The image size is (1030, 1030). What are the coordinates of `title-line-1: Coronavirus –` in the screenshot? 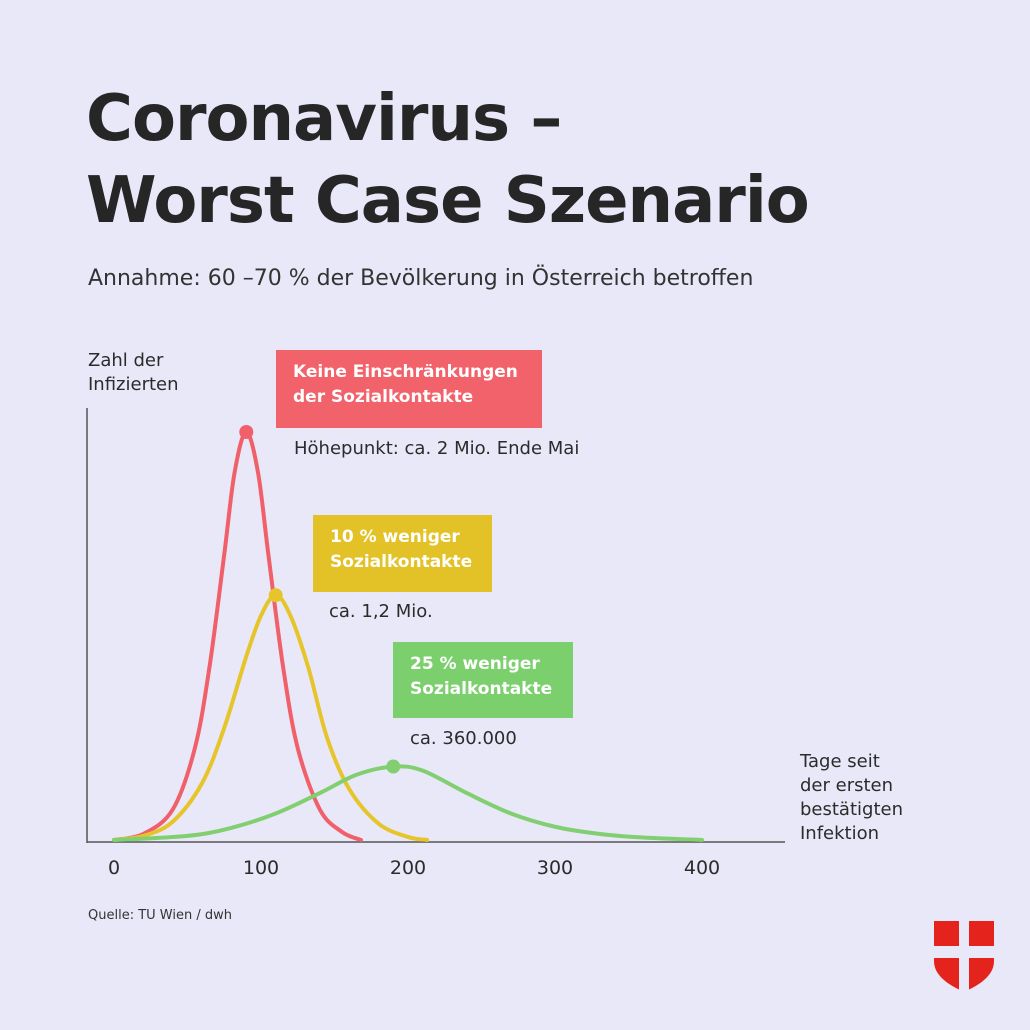 It's located at (324, 119).